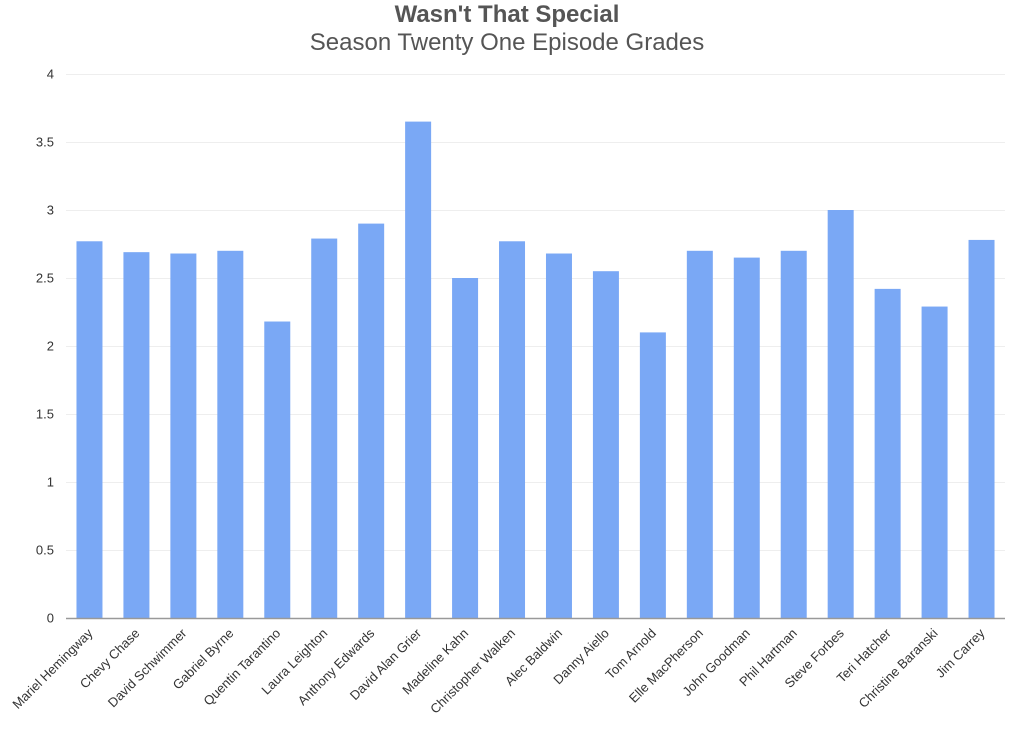  What do you see at coordinates (50, 482) in the screenshot?
I see `y-tick-label: 1` at bounding box center [50, 482].